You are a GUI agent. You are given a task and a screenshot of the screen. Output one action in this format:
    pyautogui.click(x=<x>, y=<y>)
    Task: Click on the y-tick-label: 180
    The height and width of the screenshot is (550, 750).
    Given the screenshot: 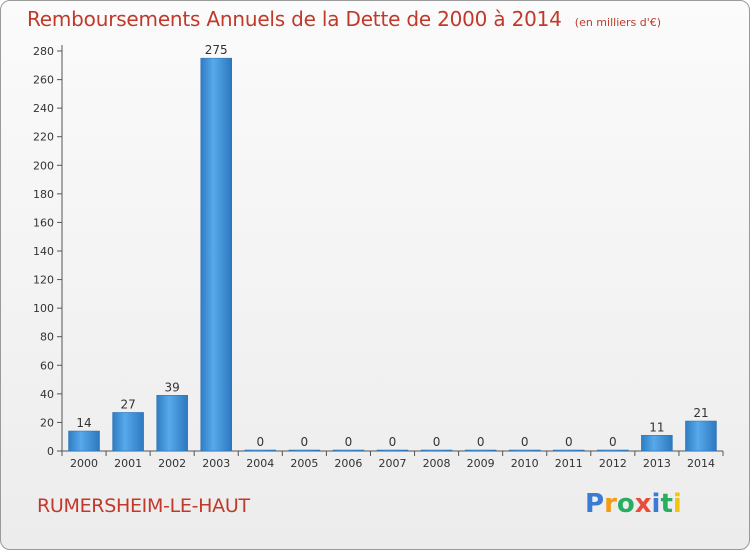 What is the action you would take?
    pyautogui.click(x=43, y=194)
    